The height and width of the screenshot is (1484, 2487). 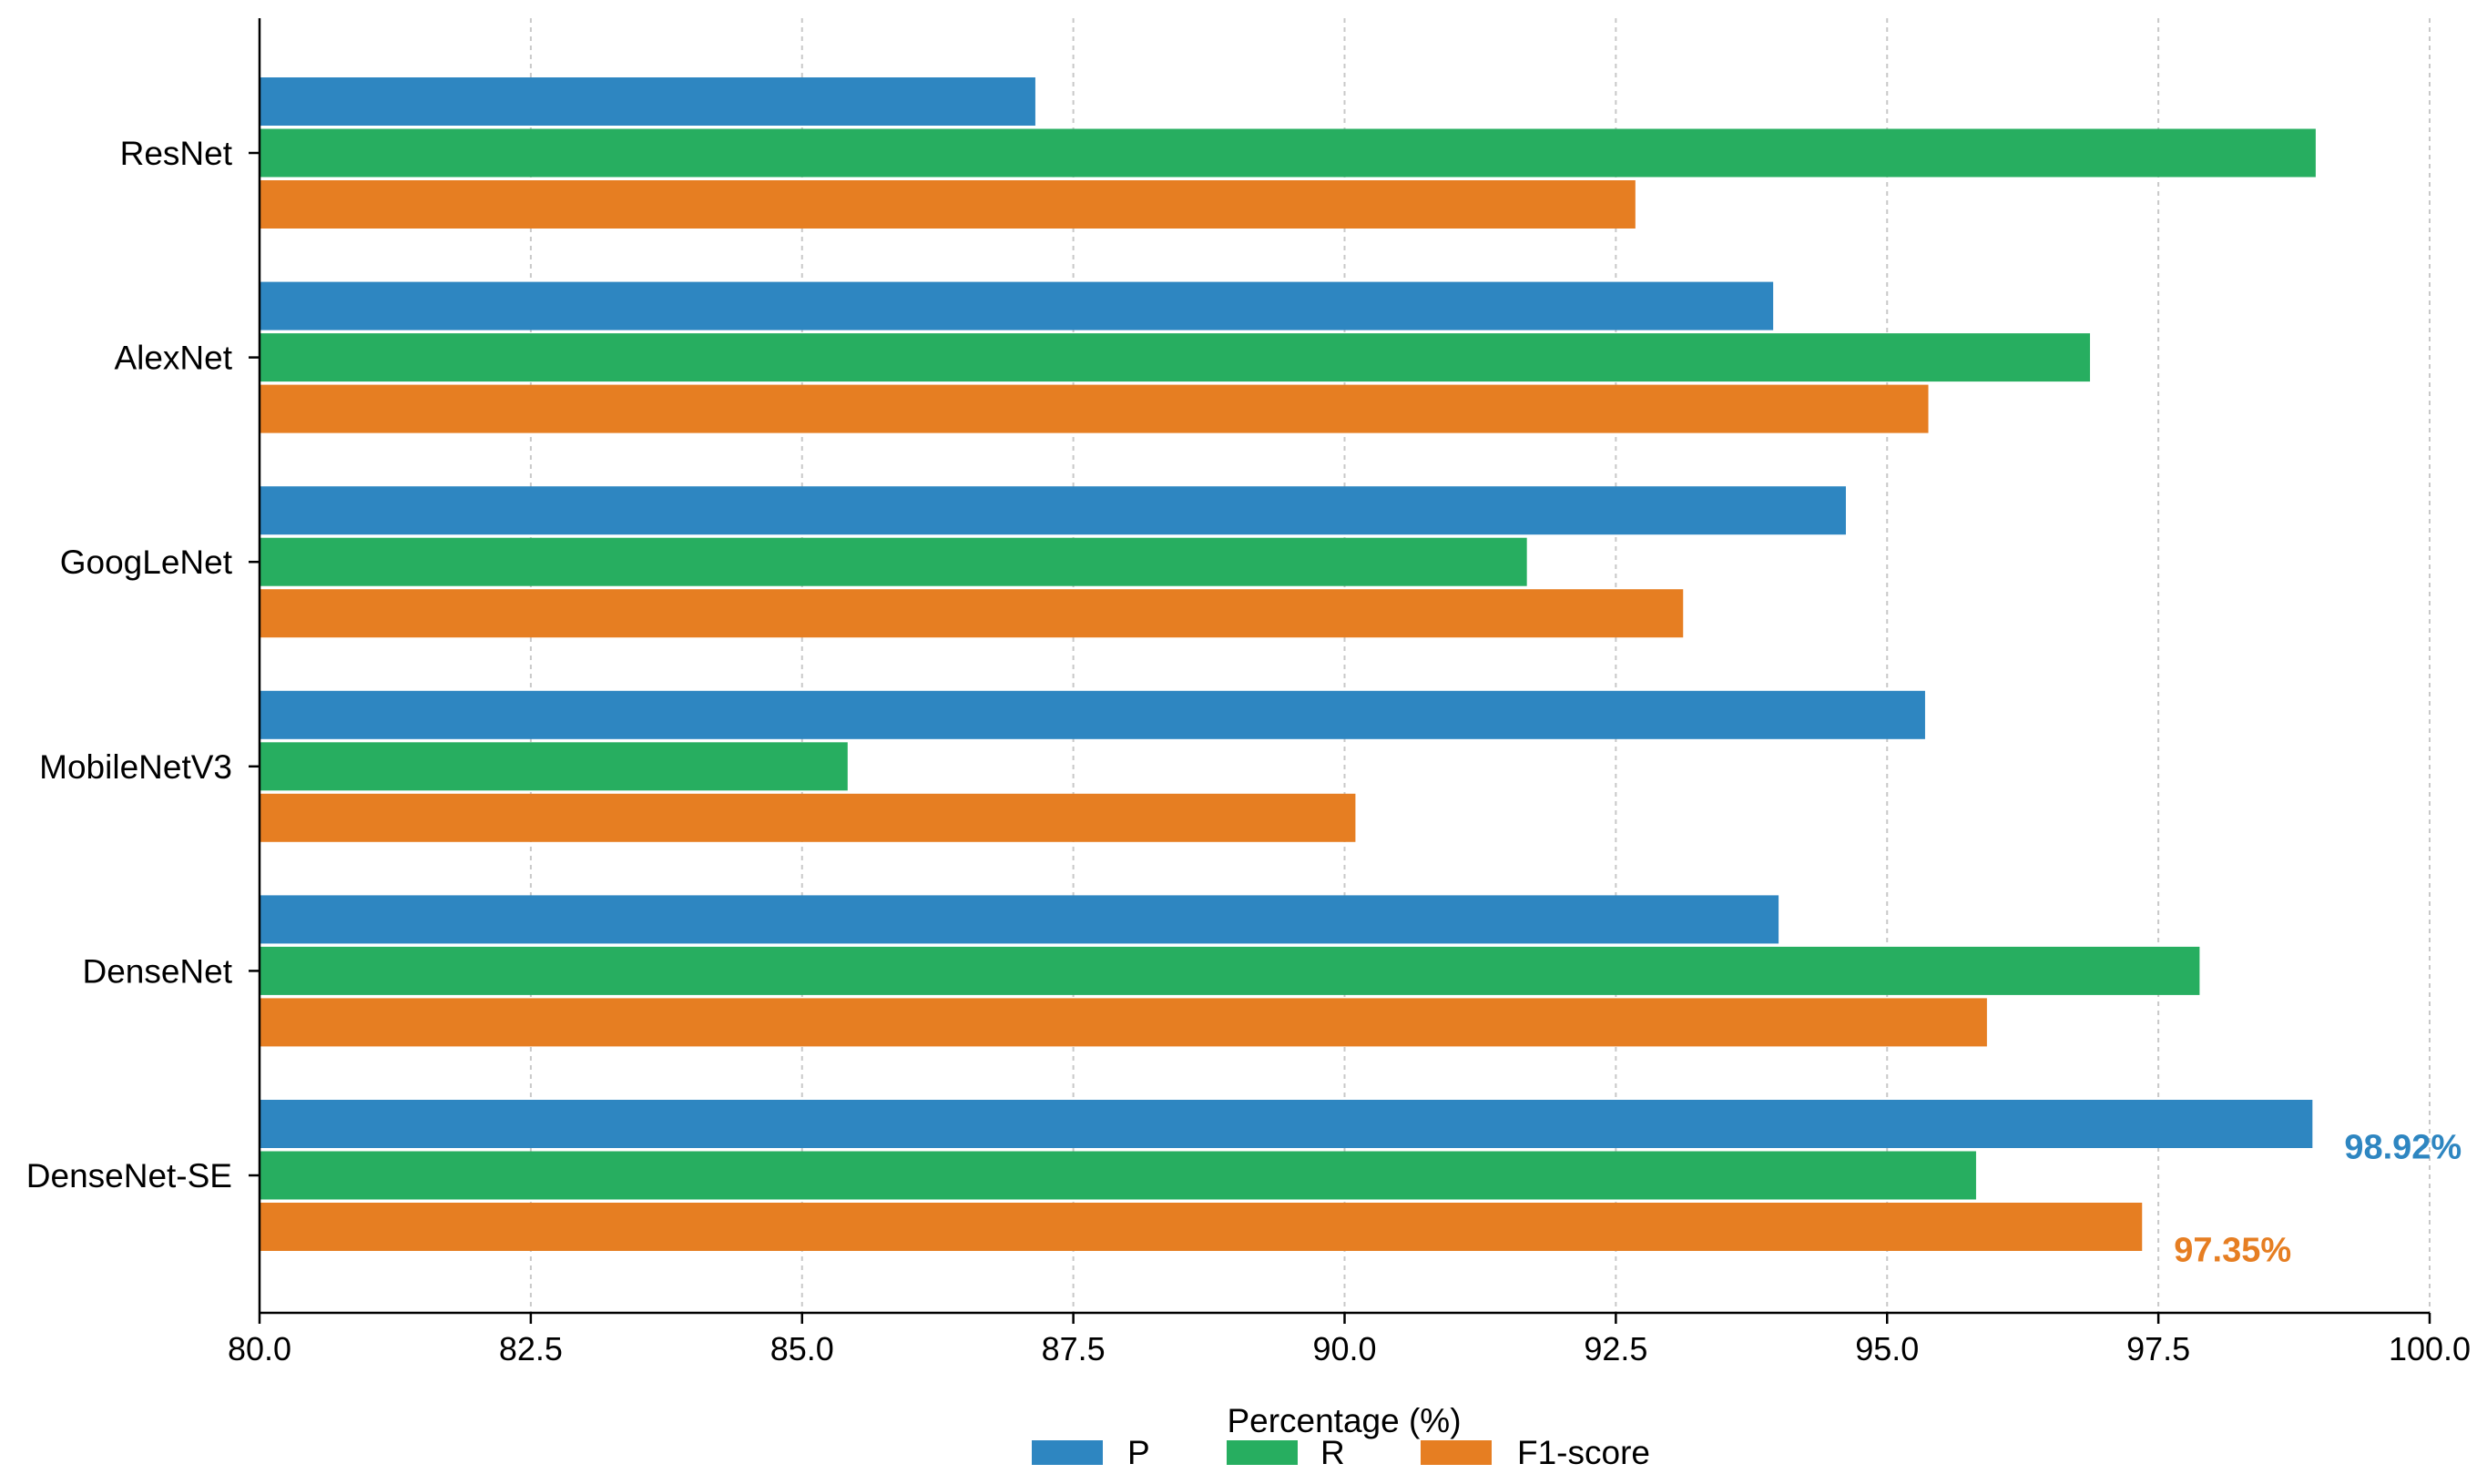 What do you see at coordinates (1344, 1420) in the screenshot?
I see `x-axis-title: Percentage (%)` at bounding box center [1344, 1420].